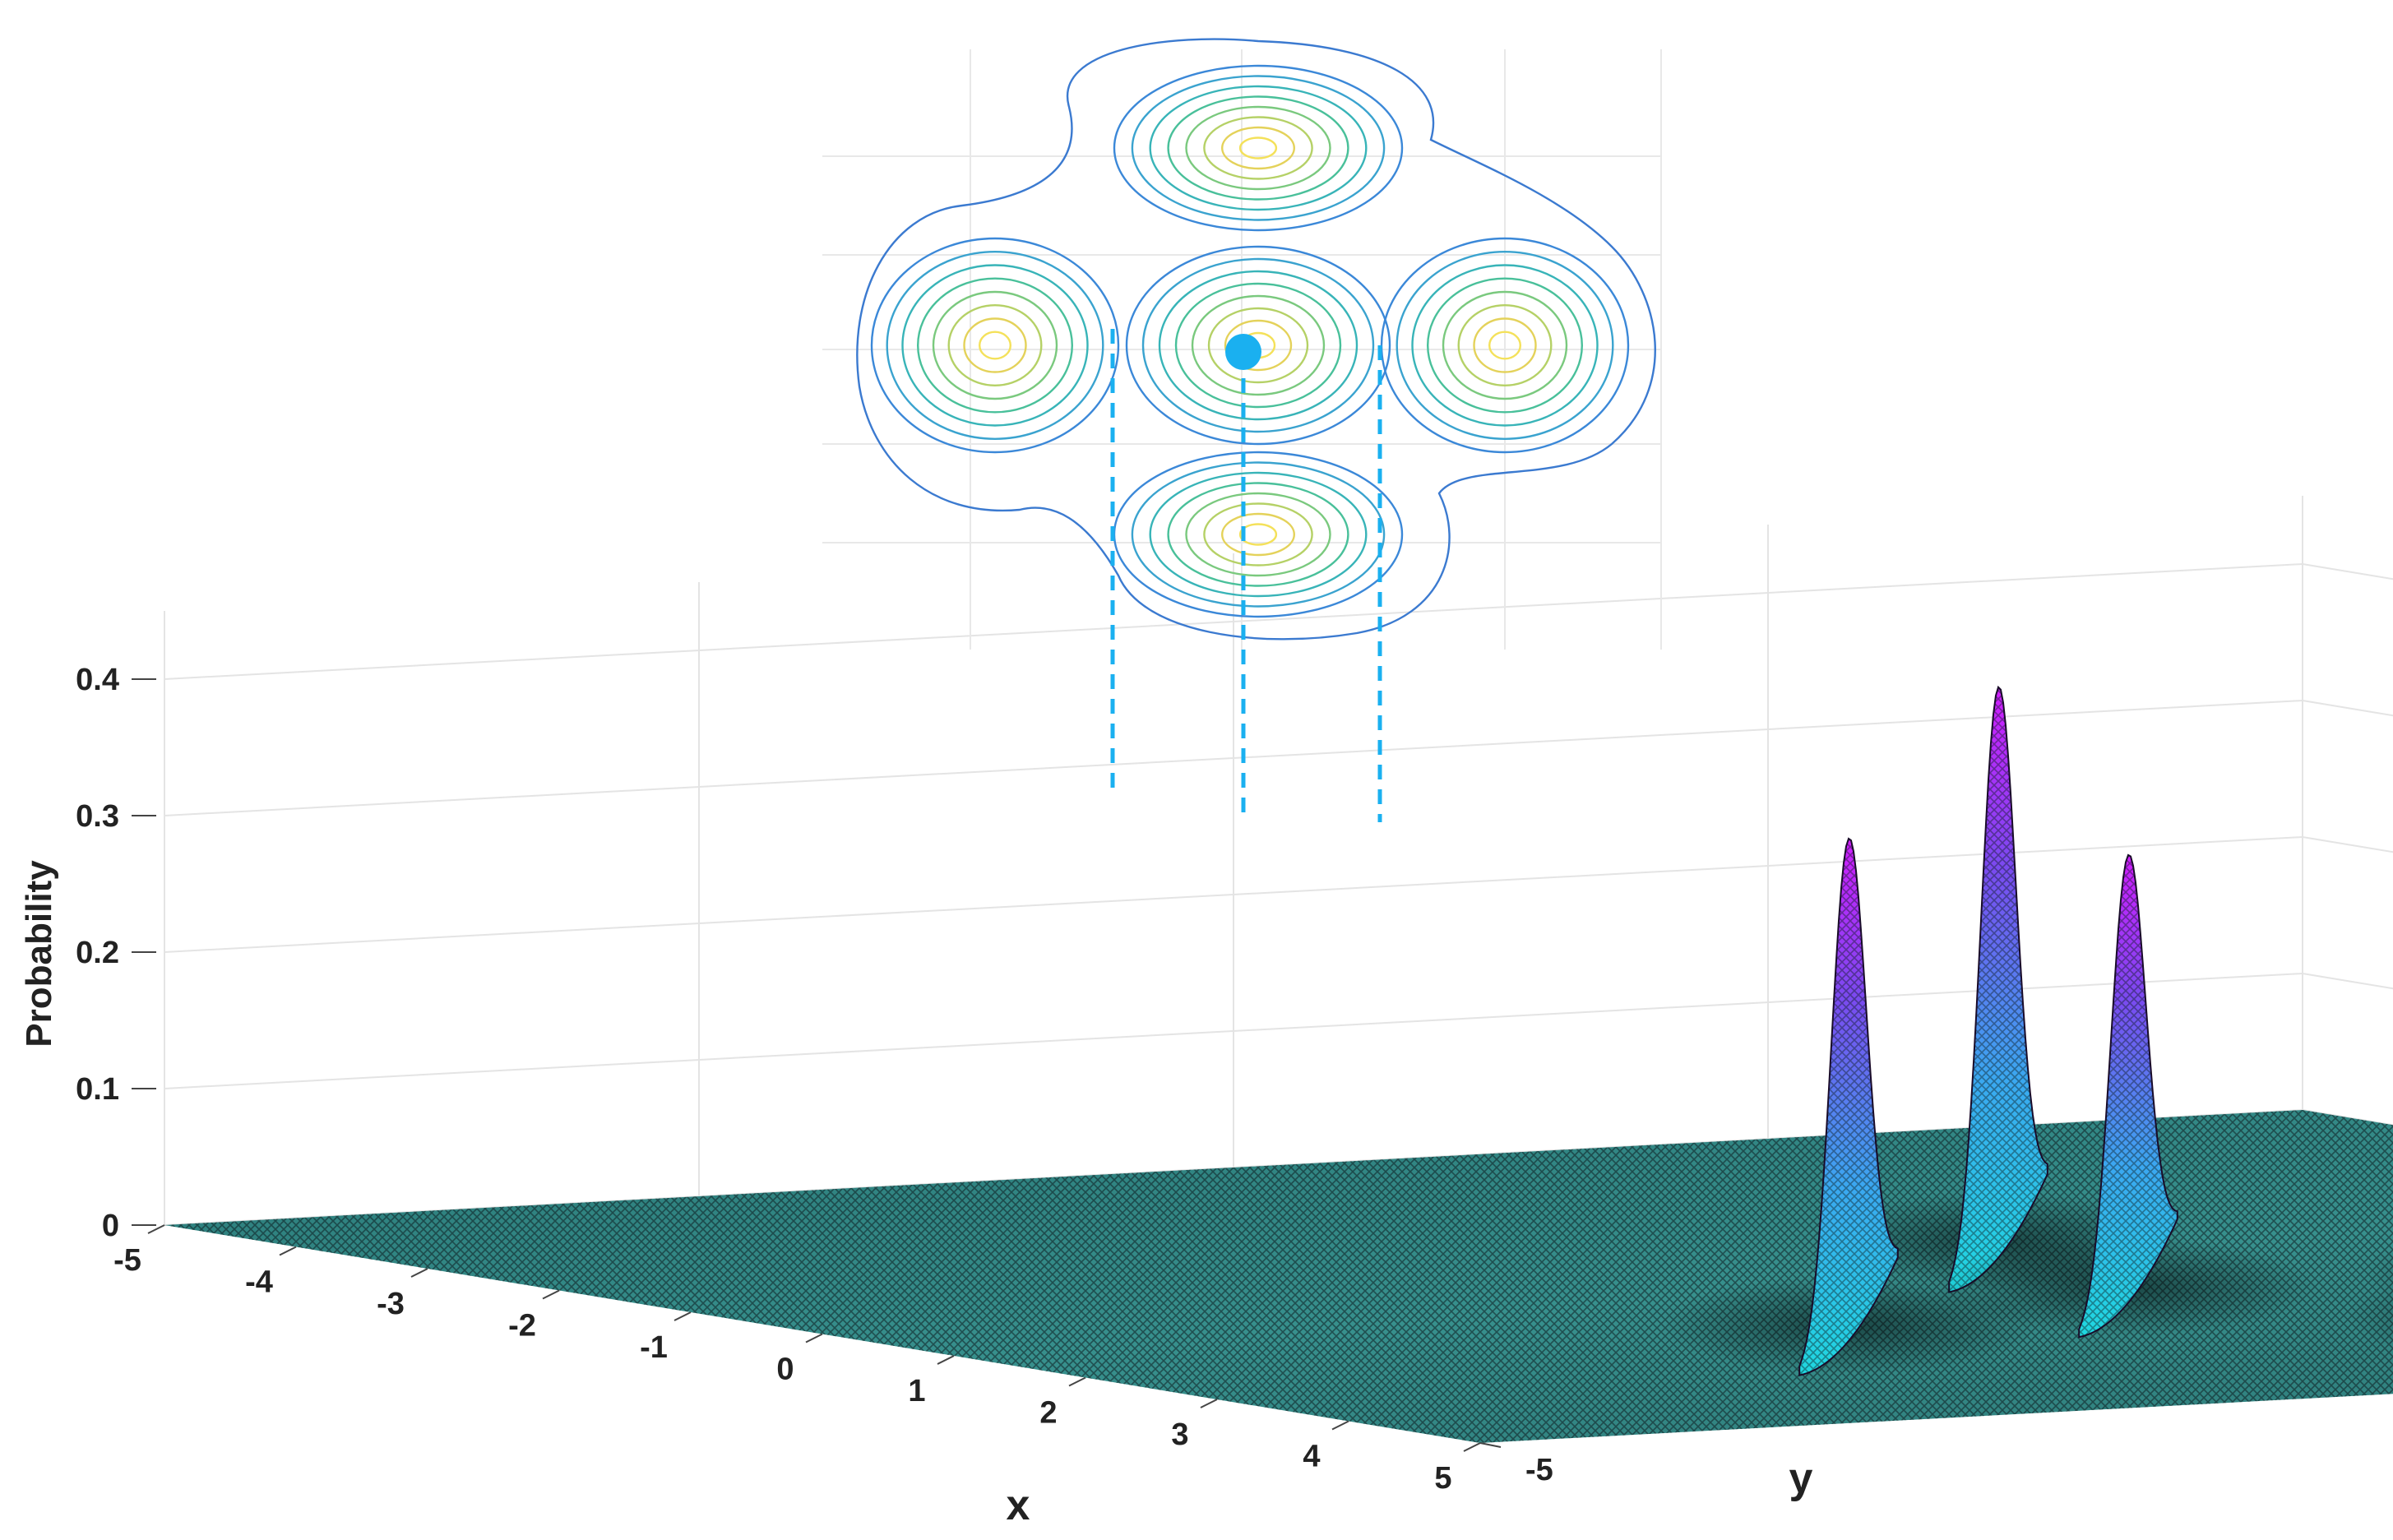 This screenshot has height=1540, width=2393. What do you see at coordinates (391, 1304) in the screenshot?
I see `x-tick-label: -3` at bounding box center [391, 1304].